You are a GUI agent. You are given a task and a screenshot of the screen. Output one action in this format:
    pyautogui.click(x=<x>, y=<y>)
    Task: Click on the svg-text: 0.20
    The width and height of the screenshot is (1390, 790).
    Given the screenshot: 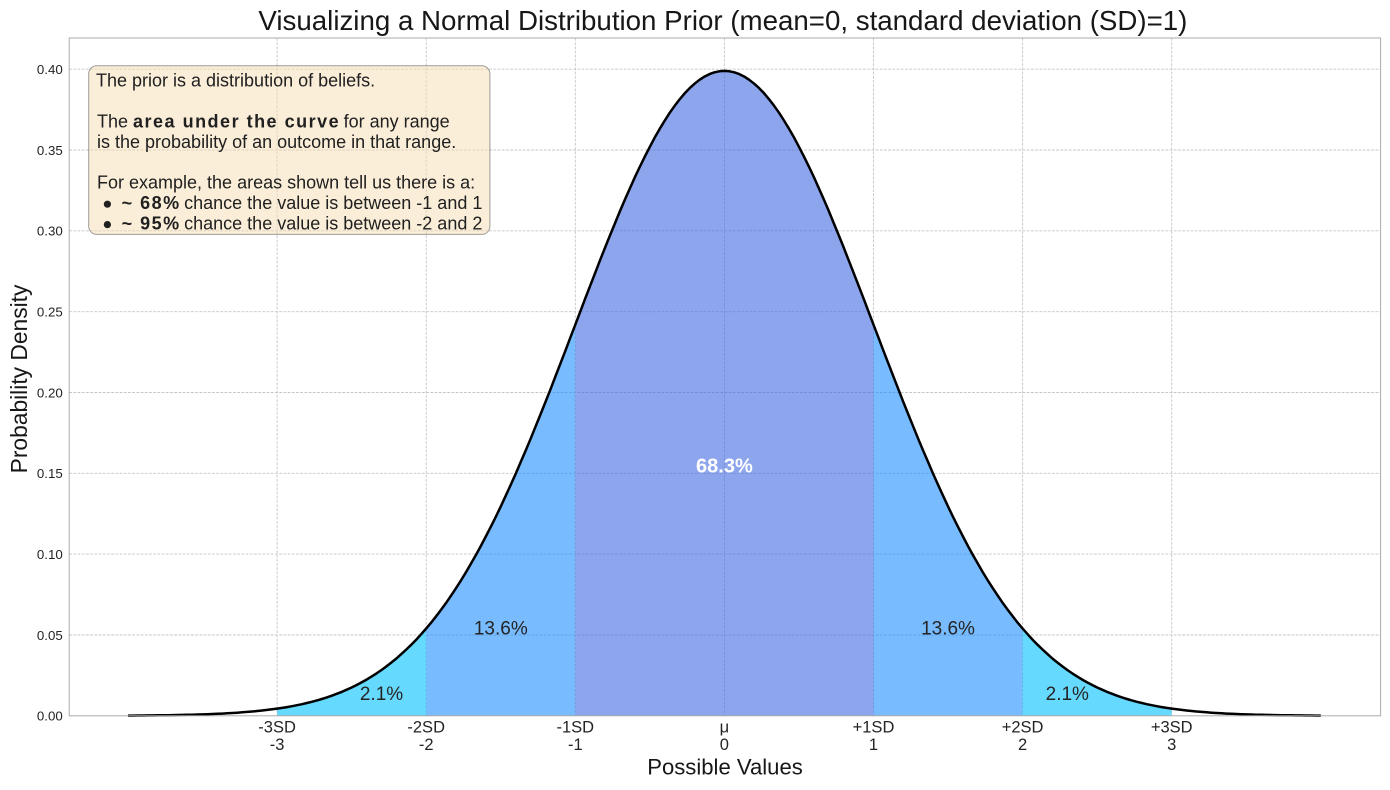 What is the action you would take?
    pyautogui.click(x=50, y=392)
    